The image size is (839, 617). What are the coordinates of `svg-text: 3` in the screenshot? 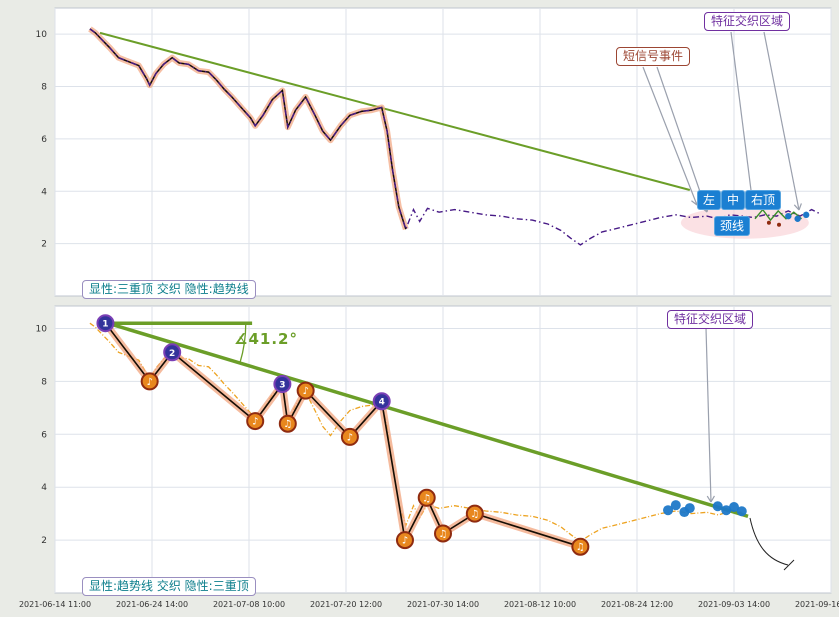 It's located at (282, 386).